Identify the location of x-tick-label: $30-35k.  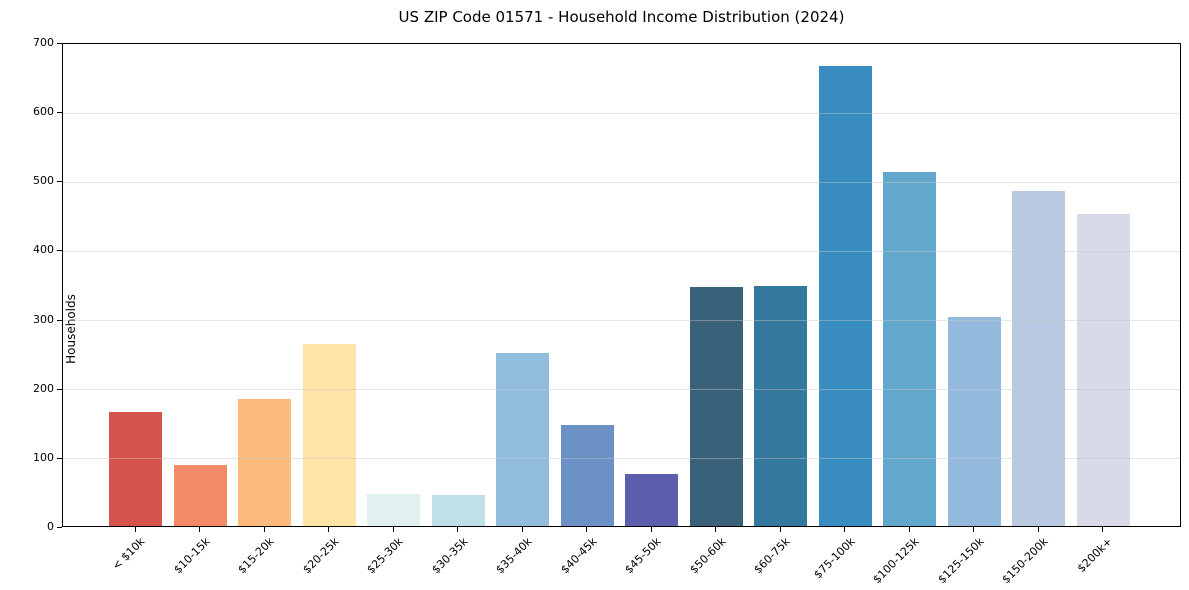
(449, 556).